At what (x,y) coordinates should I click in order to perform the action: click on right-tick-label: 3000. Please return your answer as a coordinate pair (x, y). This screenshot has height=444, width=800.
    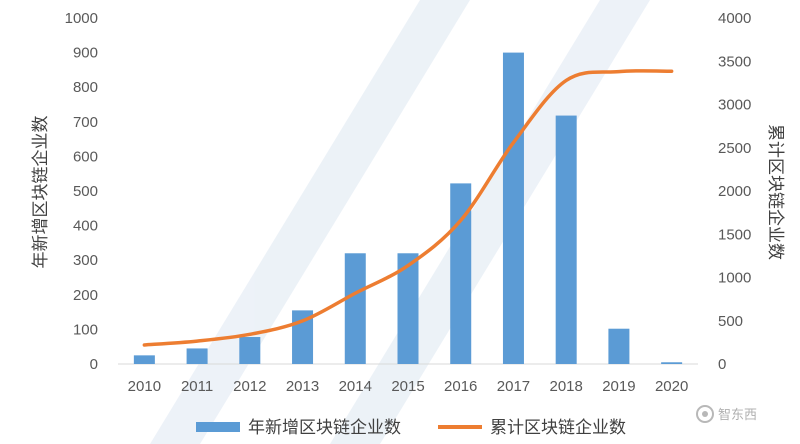
    Looking at the image, I should click on (734, 105).